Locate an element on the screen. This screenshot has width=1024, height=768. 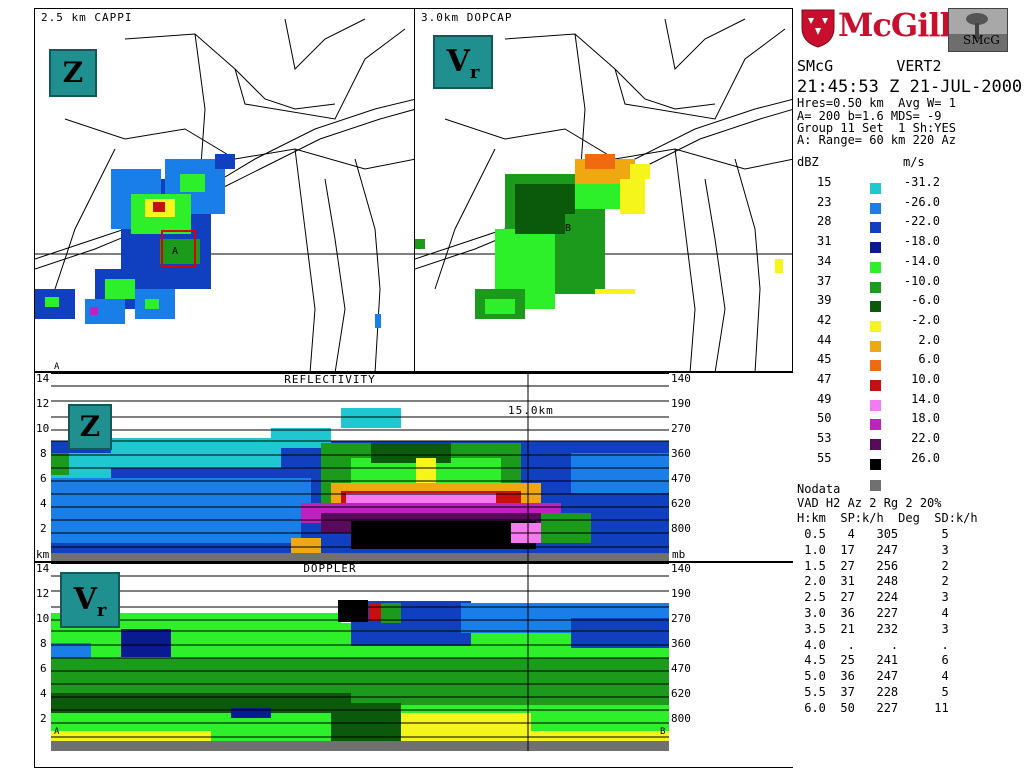
refl-mb-470: 470 is located at coordinates (681, 478).